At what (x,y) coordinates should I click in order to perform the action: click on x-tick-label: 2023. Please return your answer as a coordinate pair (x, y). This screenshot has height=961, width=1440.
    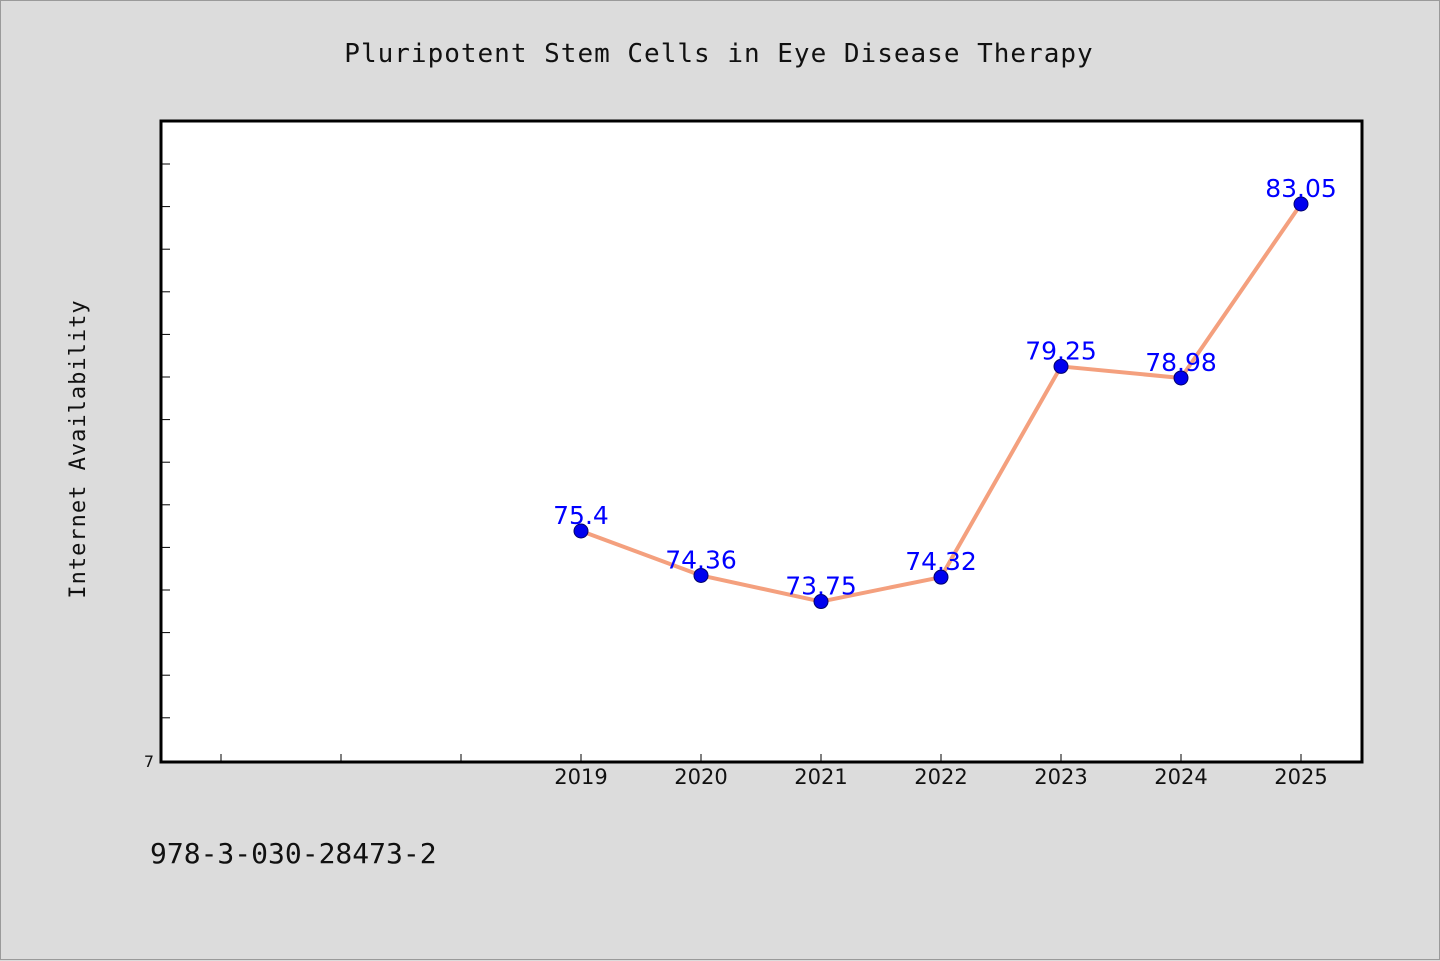
    Looking at the image, I should click on (1060, 777).